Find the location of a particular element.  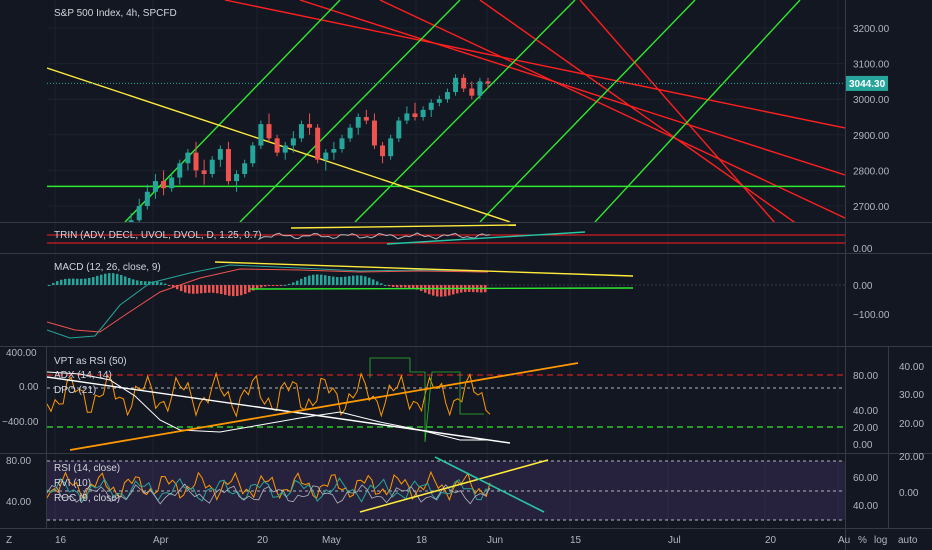

rsi-rvi-roc-pane is located at coordinates (446, 488).